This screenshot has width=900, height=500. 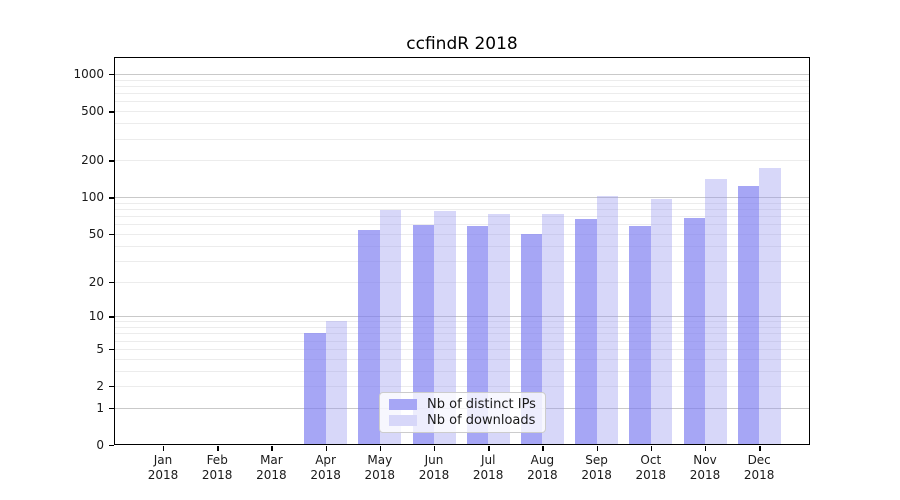 I want to click on x-tick-label: Jan 2018, so click(x=163, y=467).